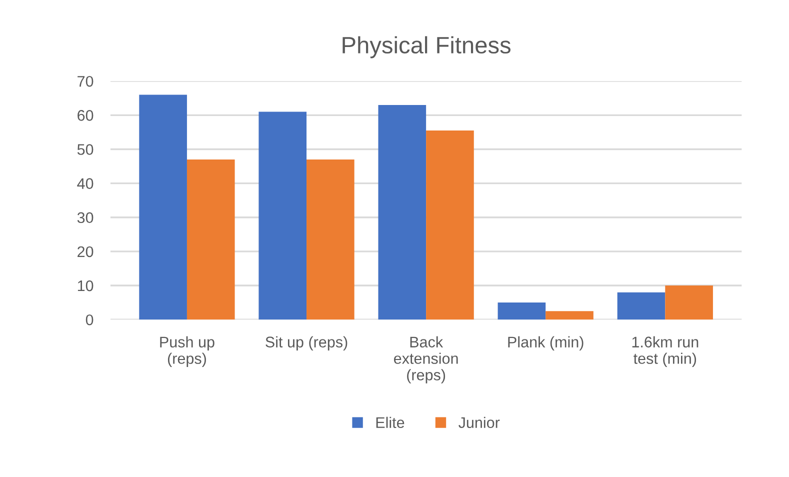 The width and height of the screenshot is (789, 477). What do you see at coordinates (90, 320) in the screenshot?
I see `y-tick-label: 0` at bounding box center [90, 320].